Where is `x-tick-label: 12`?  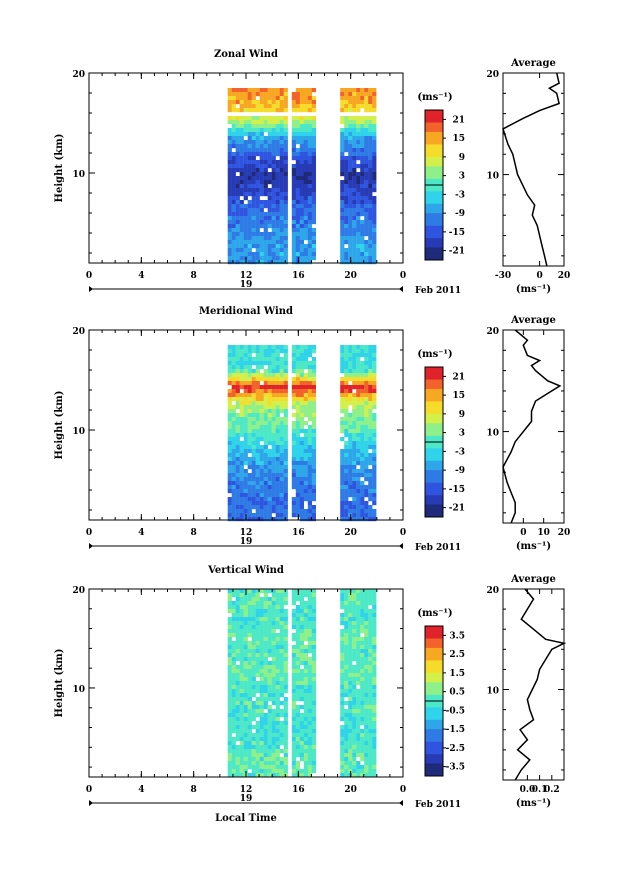 x-tick-label: 12 is located at coordinates (246, 790).